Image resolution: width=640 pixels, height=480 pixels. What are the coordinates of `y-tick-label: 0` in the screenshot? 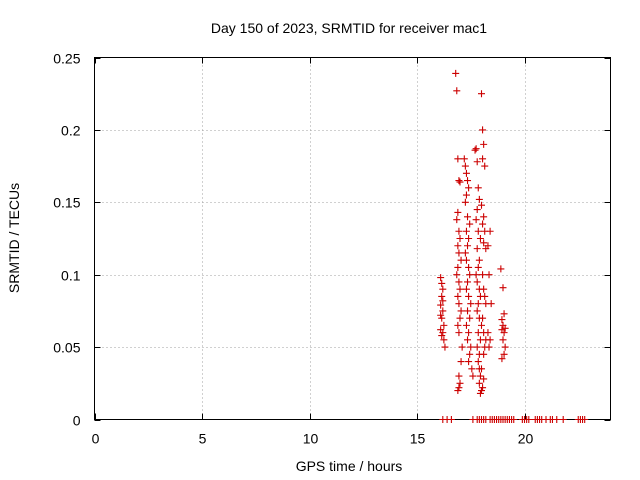 It's located at (77, 421).